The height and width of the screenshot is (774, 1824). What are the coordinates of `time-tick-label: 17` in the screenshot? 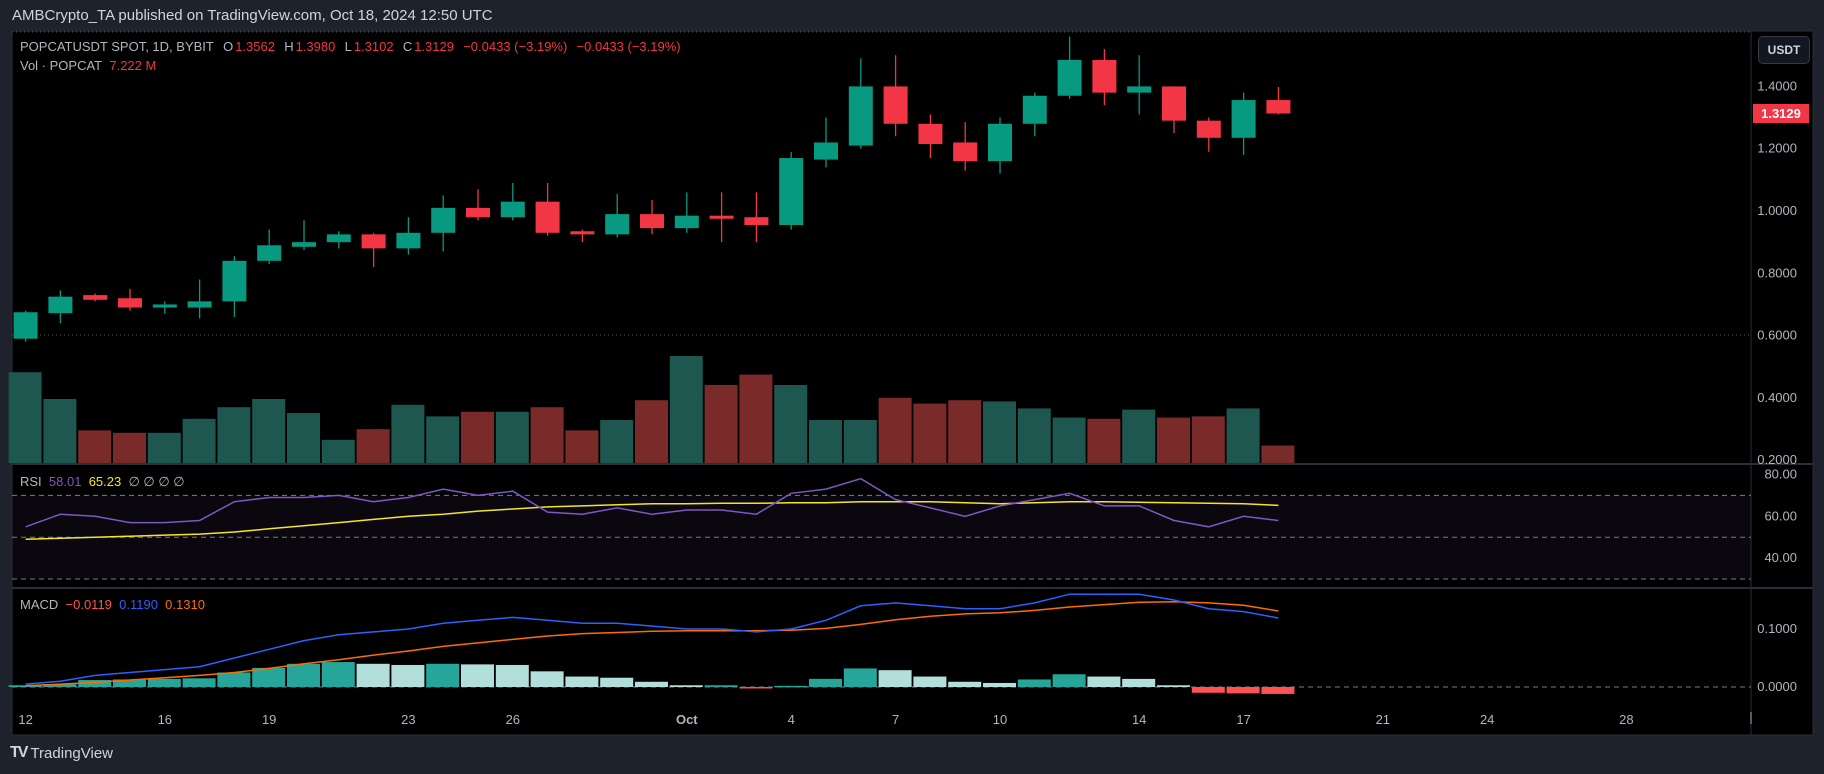 It's located at (1243, 719).